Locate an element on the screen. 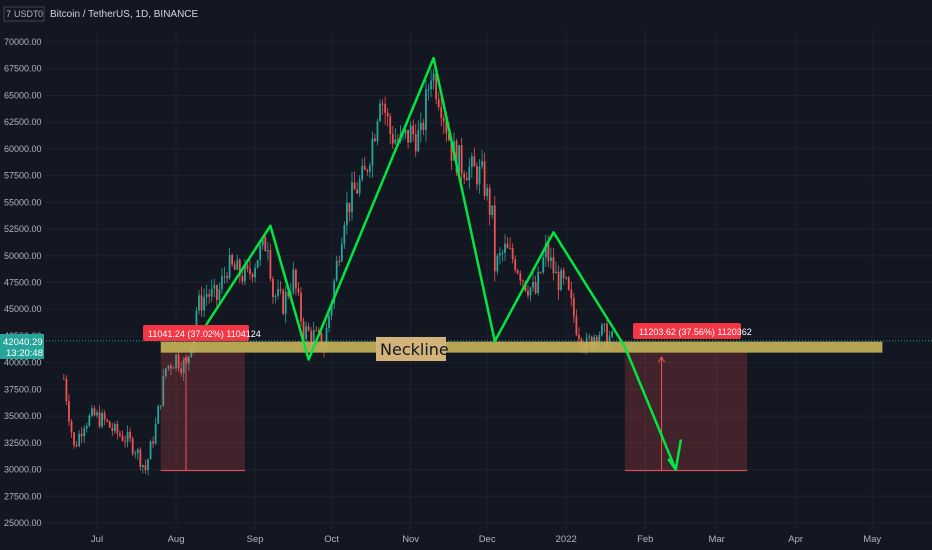  currency-label: USDT is located at coordinates (26, 14).